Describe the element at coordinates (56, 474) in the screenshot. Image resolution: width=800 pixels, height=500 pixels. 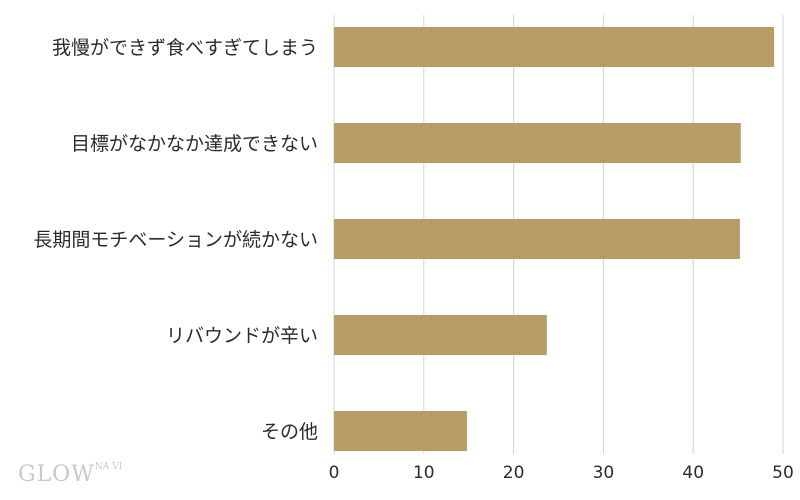
I see `watermark-main: GLOW` at that location.